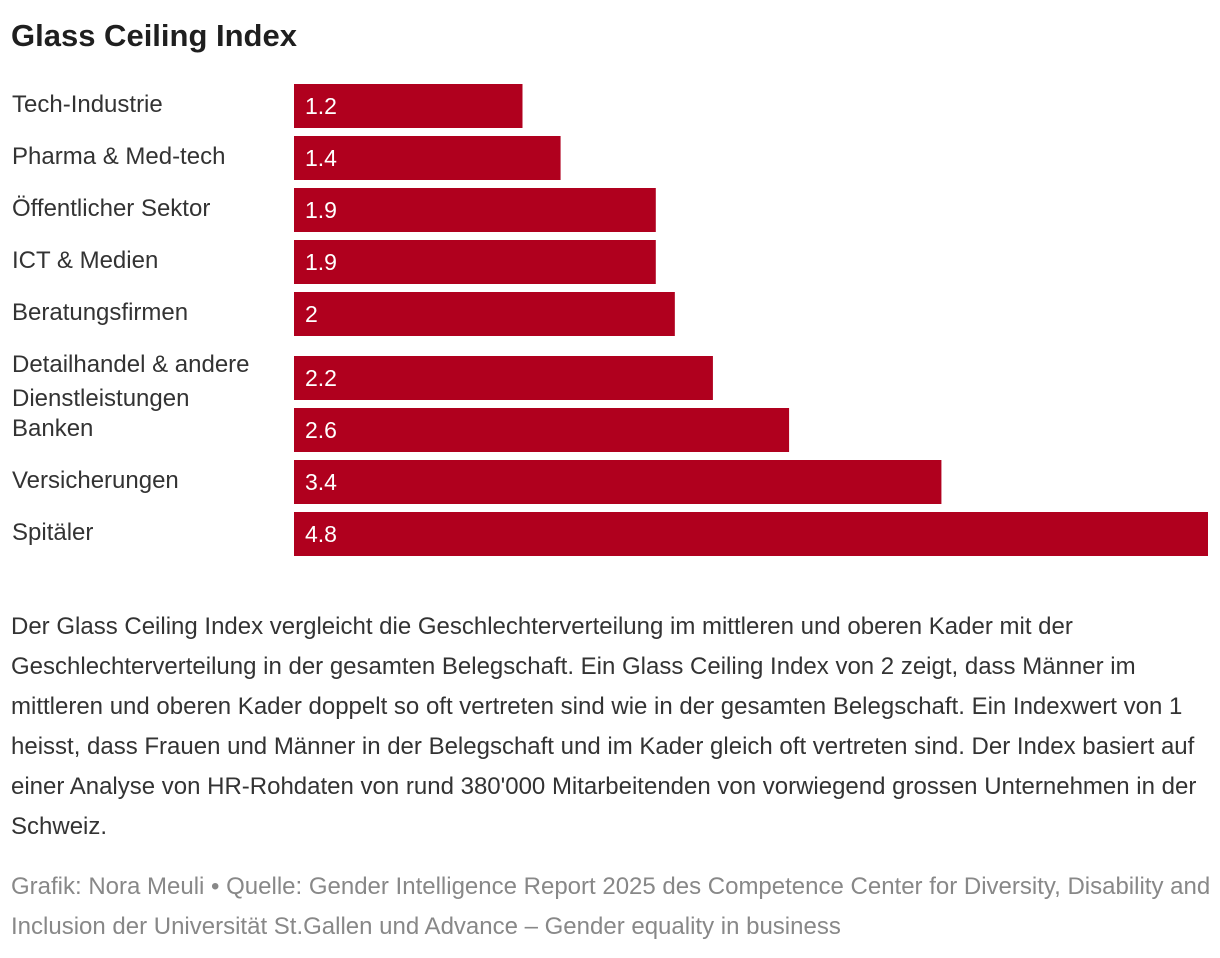 The height and width of the screenshot is (958, 1220). What do you see at coordinates (321, 378) in the screenshot?
I see `bar-value-label: 2.2` at bounding box center [321, 378].